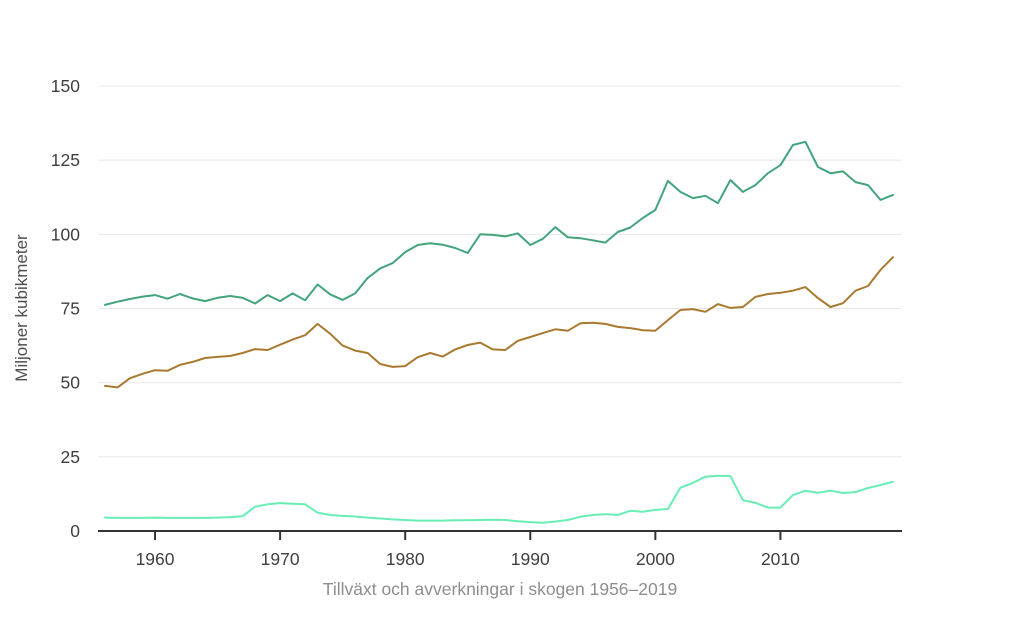  Describe the element at coordinates (70, 309) in the screenshot. I see `y-tick-label-75: 75` at that location.